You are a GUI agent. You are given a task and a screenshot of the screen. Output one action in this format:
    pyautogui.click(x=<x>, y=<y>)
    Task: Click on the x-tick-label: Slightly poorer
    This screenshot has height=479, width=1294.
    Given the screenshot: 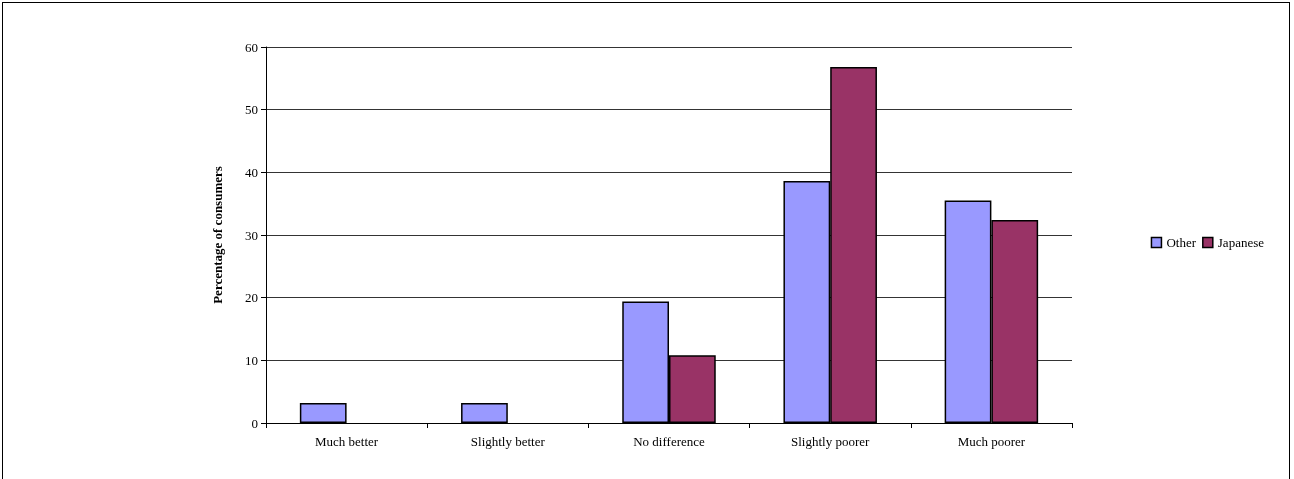 What is the action you would take?
    pyautogui.click(x=831, y=441)
    